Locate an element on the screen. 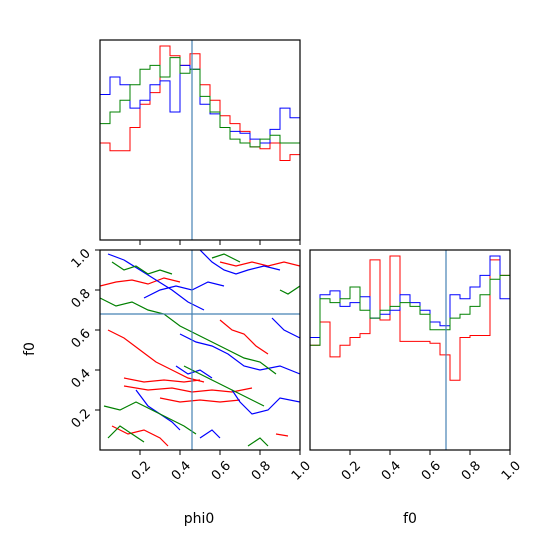  f0-xtick-label-1: 0.2 is located at coordinates (351, 470).